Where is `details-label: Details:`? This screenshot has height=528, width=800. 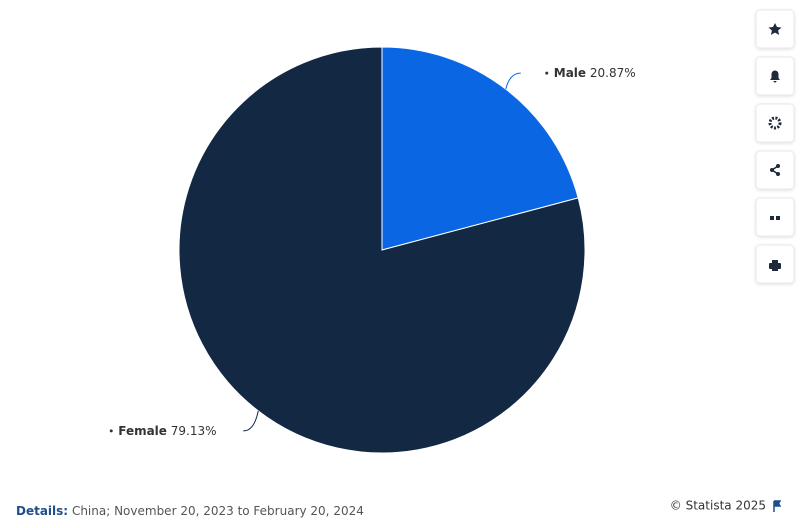
details-label: Details: is located at coordinates (42, 511).